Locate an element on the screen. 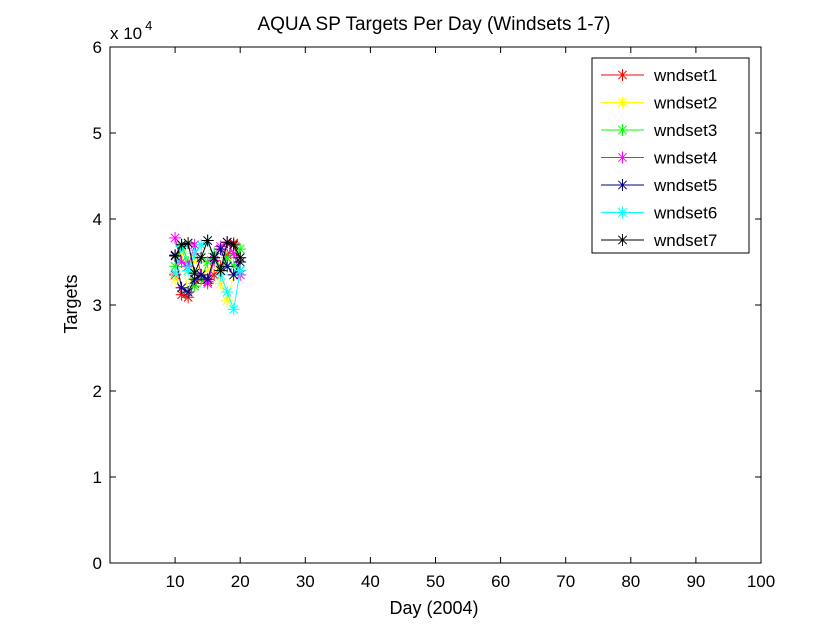 The image size is (840, 631). x-tick-label: 100 is located at coordinates (761, 581).